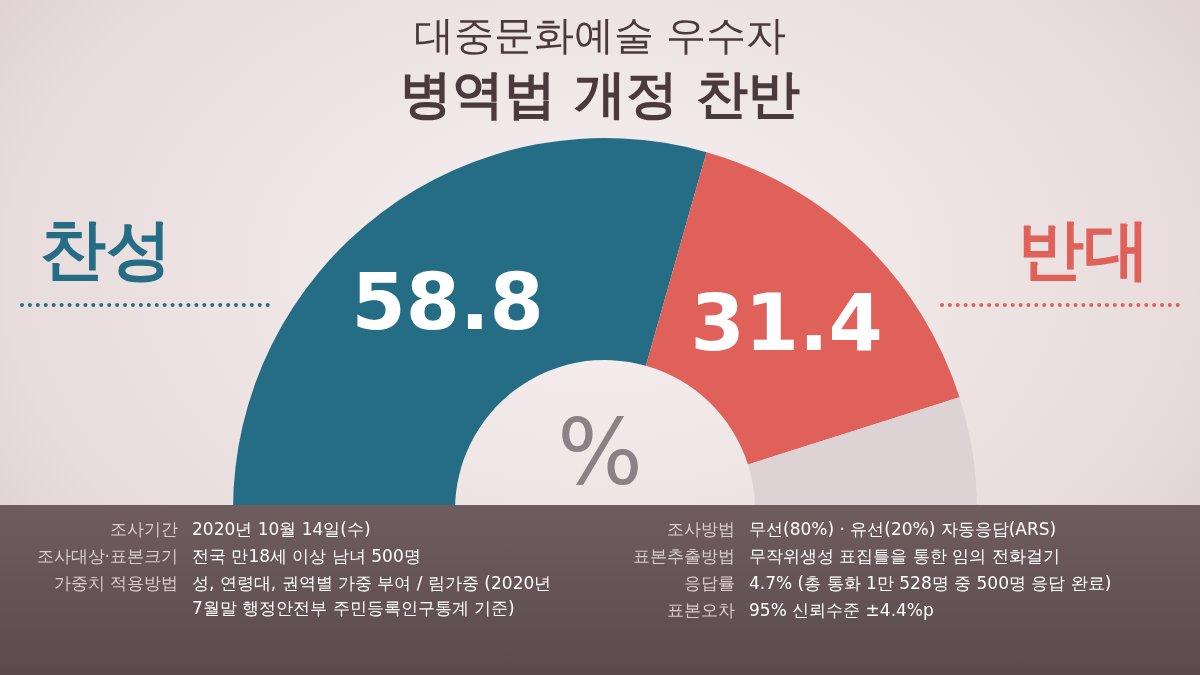 This screenshot has width=1200, height=675. Describe the element at coordinates (700, 529) in the screenshot. I see `text: 조사방법` at that location.